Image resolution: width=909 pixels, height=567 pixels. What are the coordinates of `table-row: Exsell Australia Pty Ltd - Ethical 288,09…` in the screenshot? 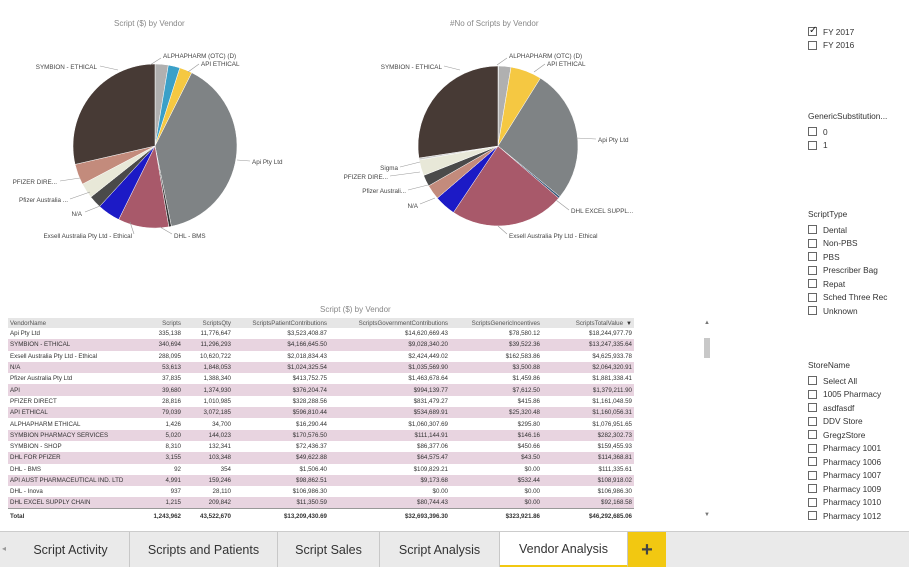 It's located at (321, 356).